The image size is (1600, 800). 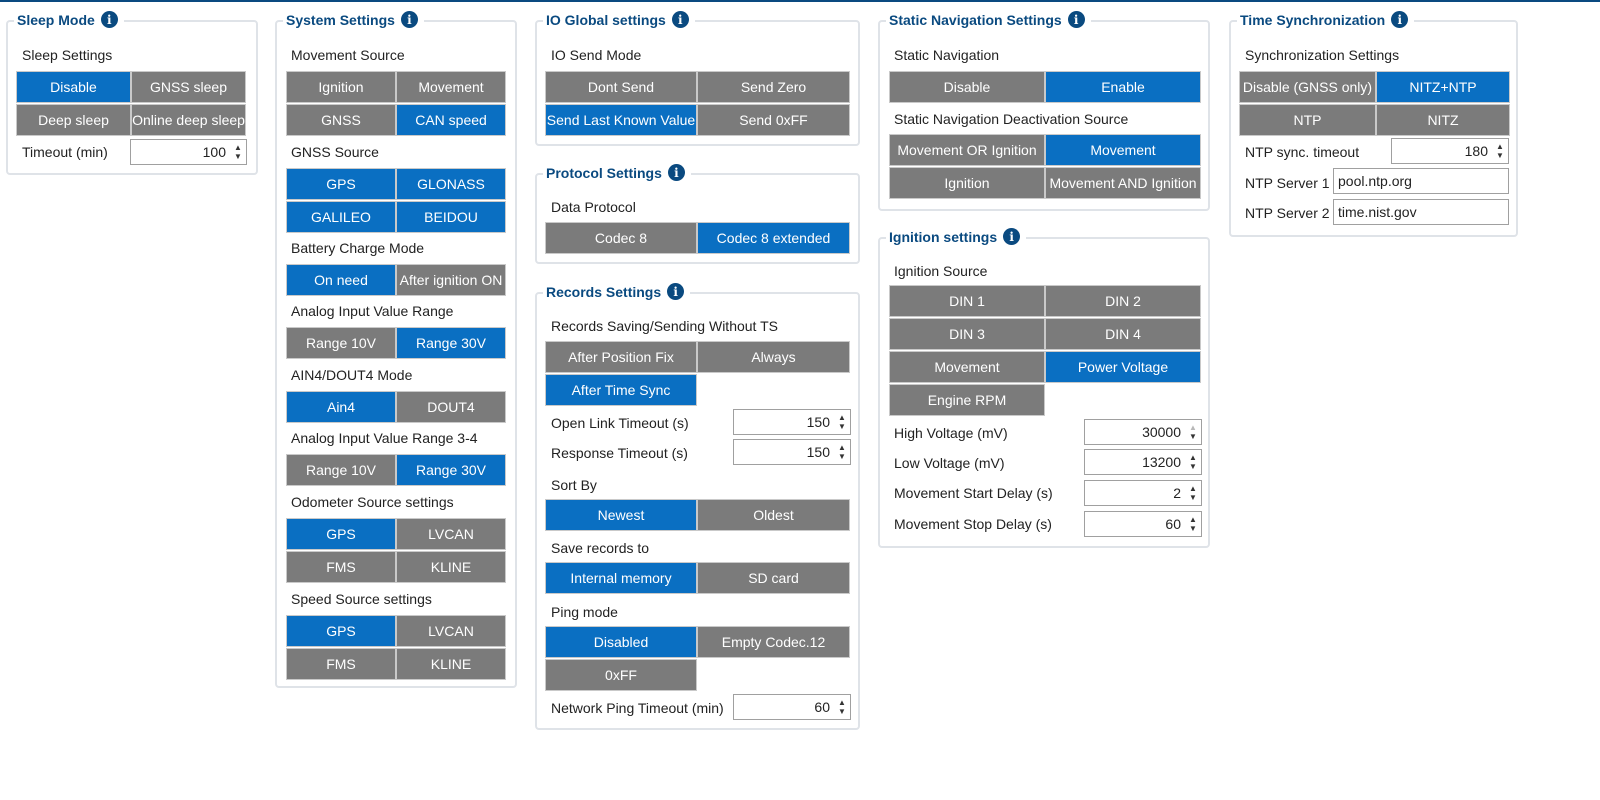 I want to click on io-send-0xff-button: Send 0xFF, so click(x=773, y=120).